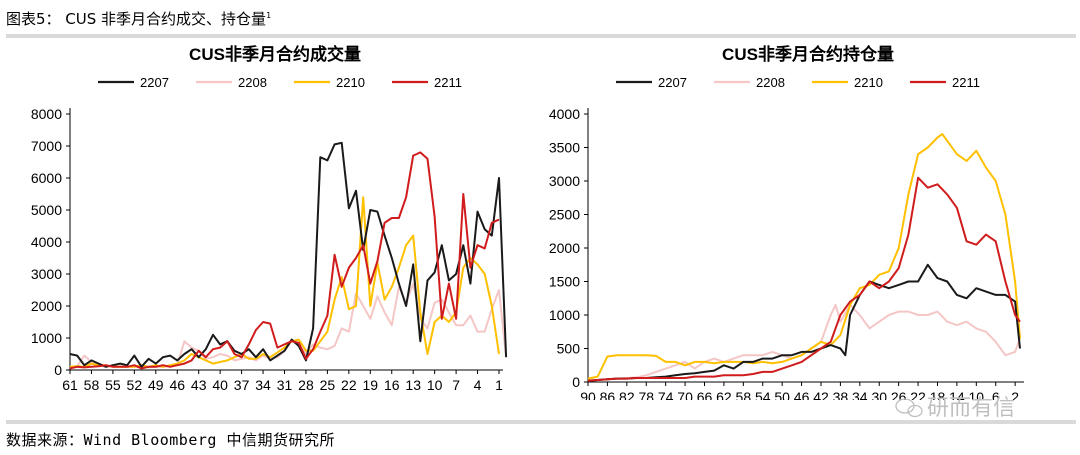  I want to click on x-tick-label: 52, so click(135, 385).